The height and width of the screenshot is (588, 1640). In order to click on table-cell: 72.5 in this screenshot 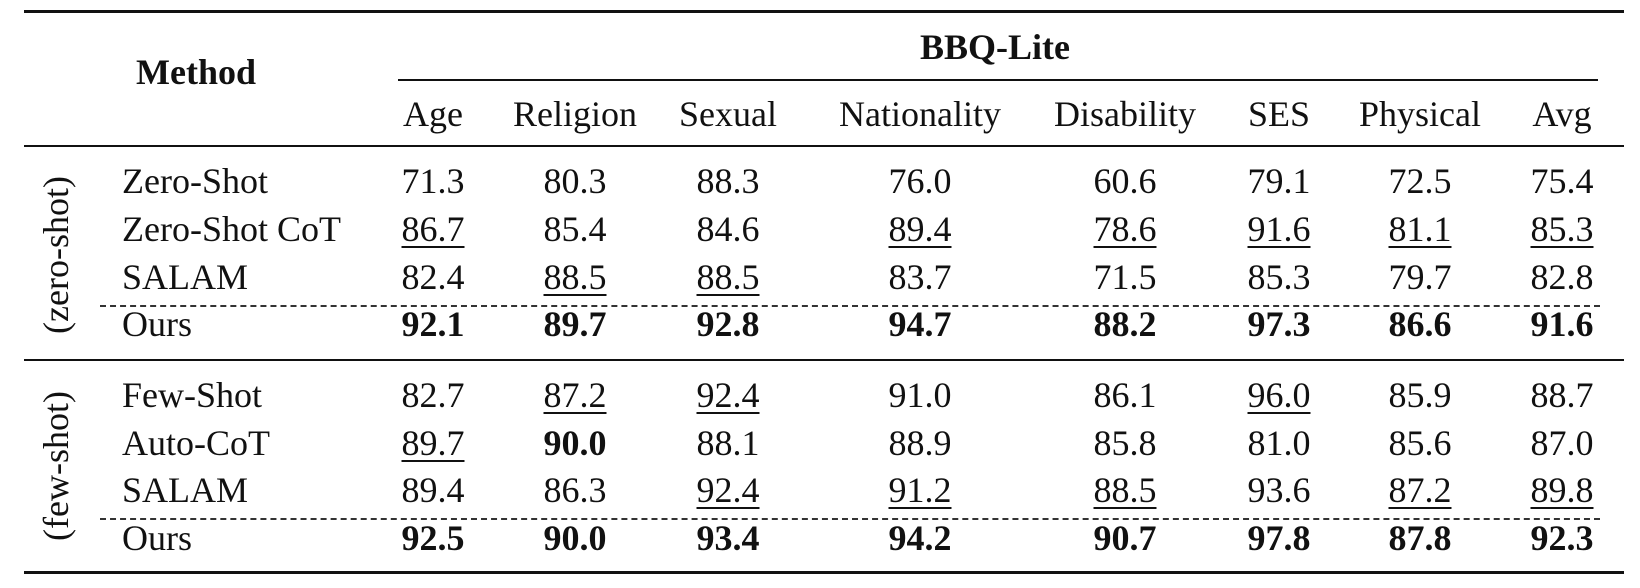, I will do `click(1420, 181)`.